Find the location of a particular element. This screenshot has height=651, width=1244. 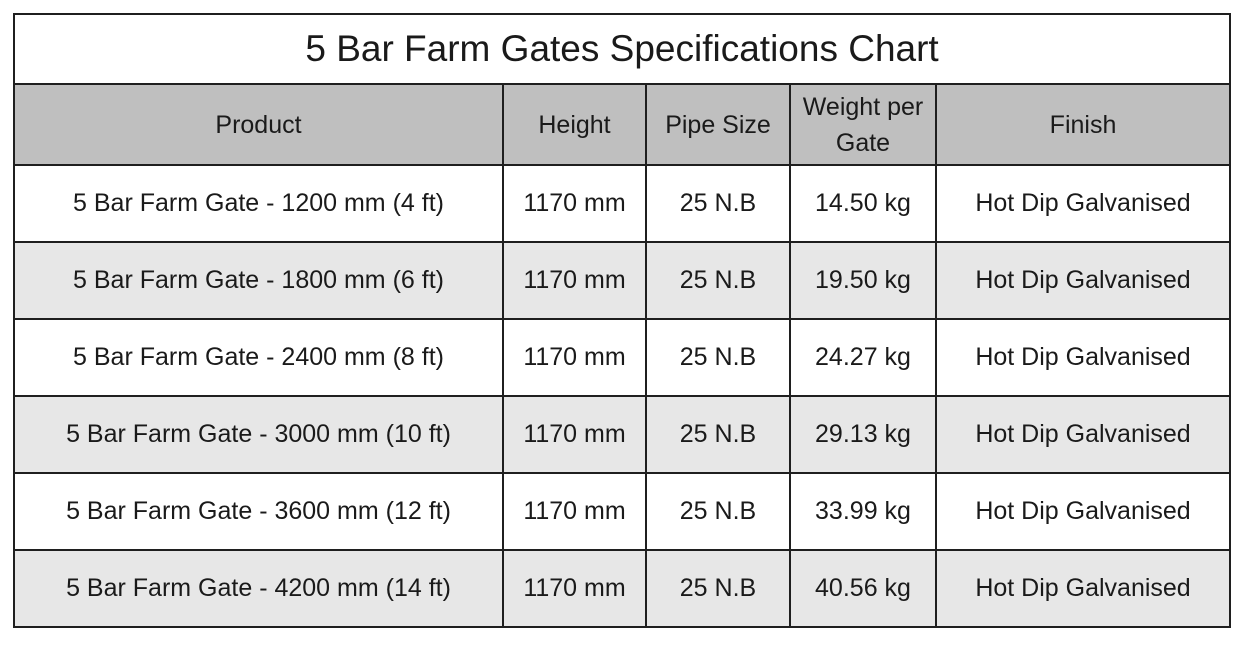

column-header-finish: Finish is located at coordinates (1083, 124).